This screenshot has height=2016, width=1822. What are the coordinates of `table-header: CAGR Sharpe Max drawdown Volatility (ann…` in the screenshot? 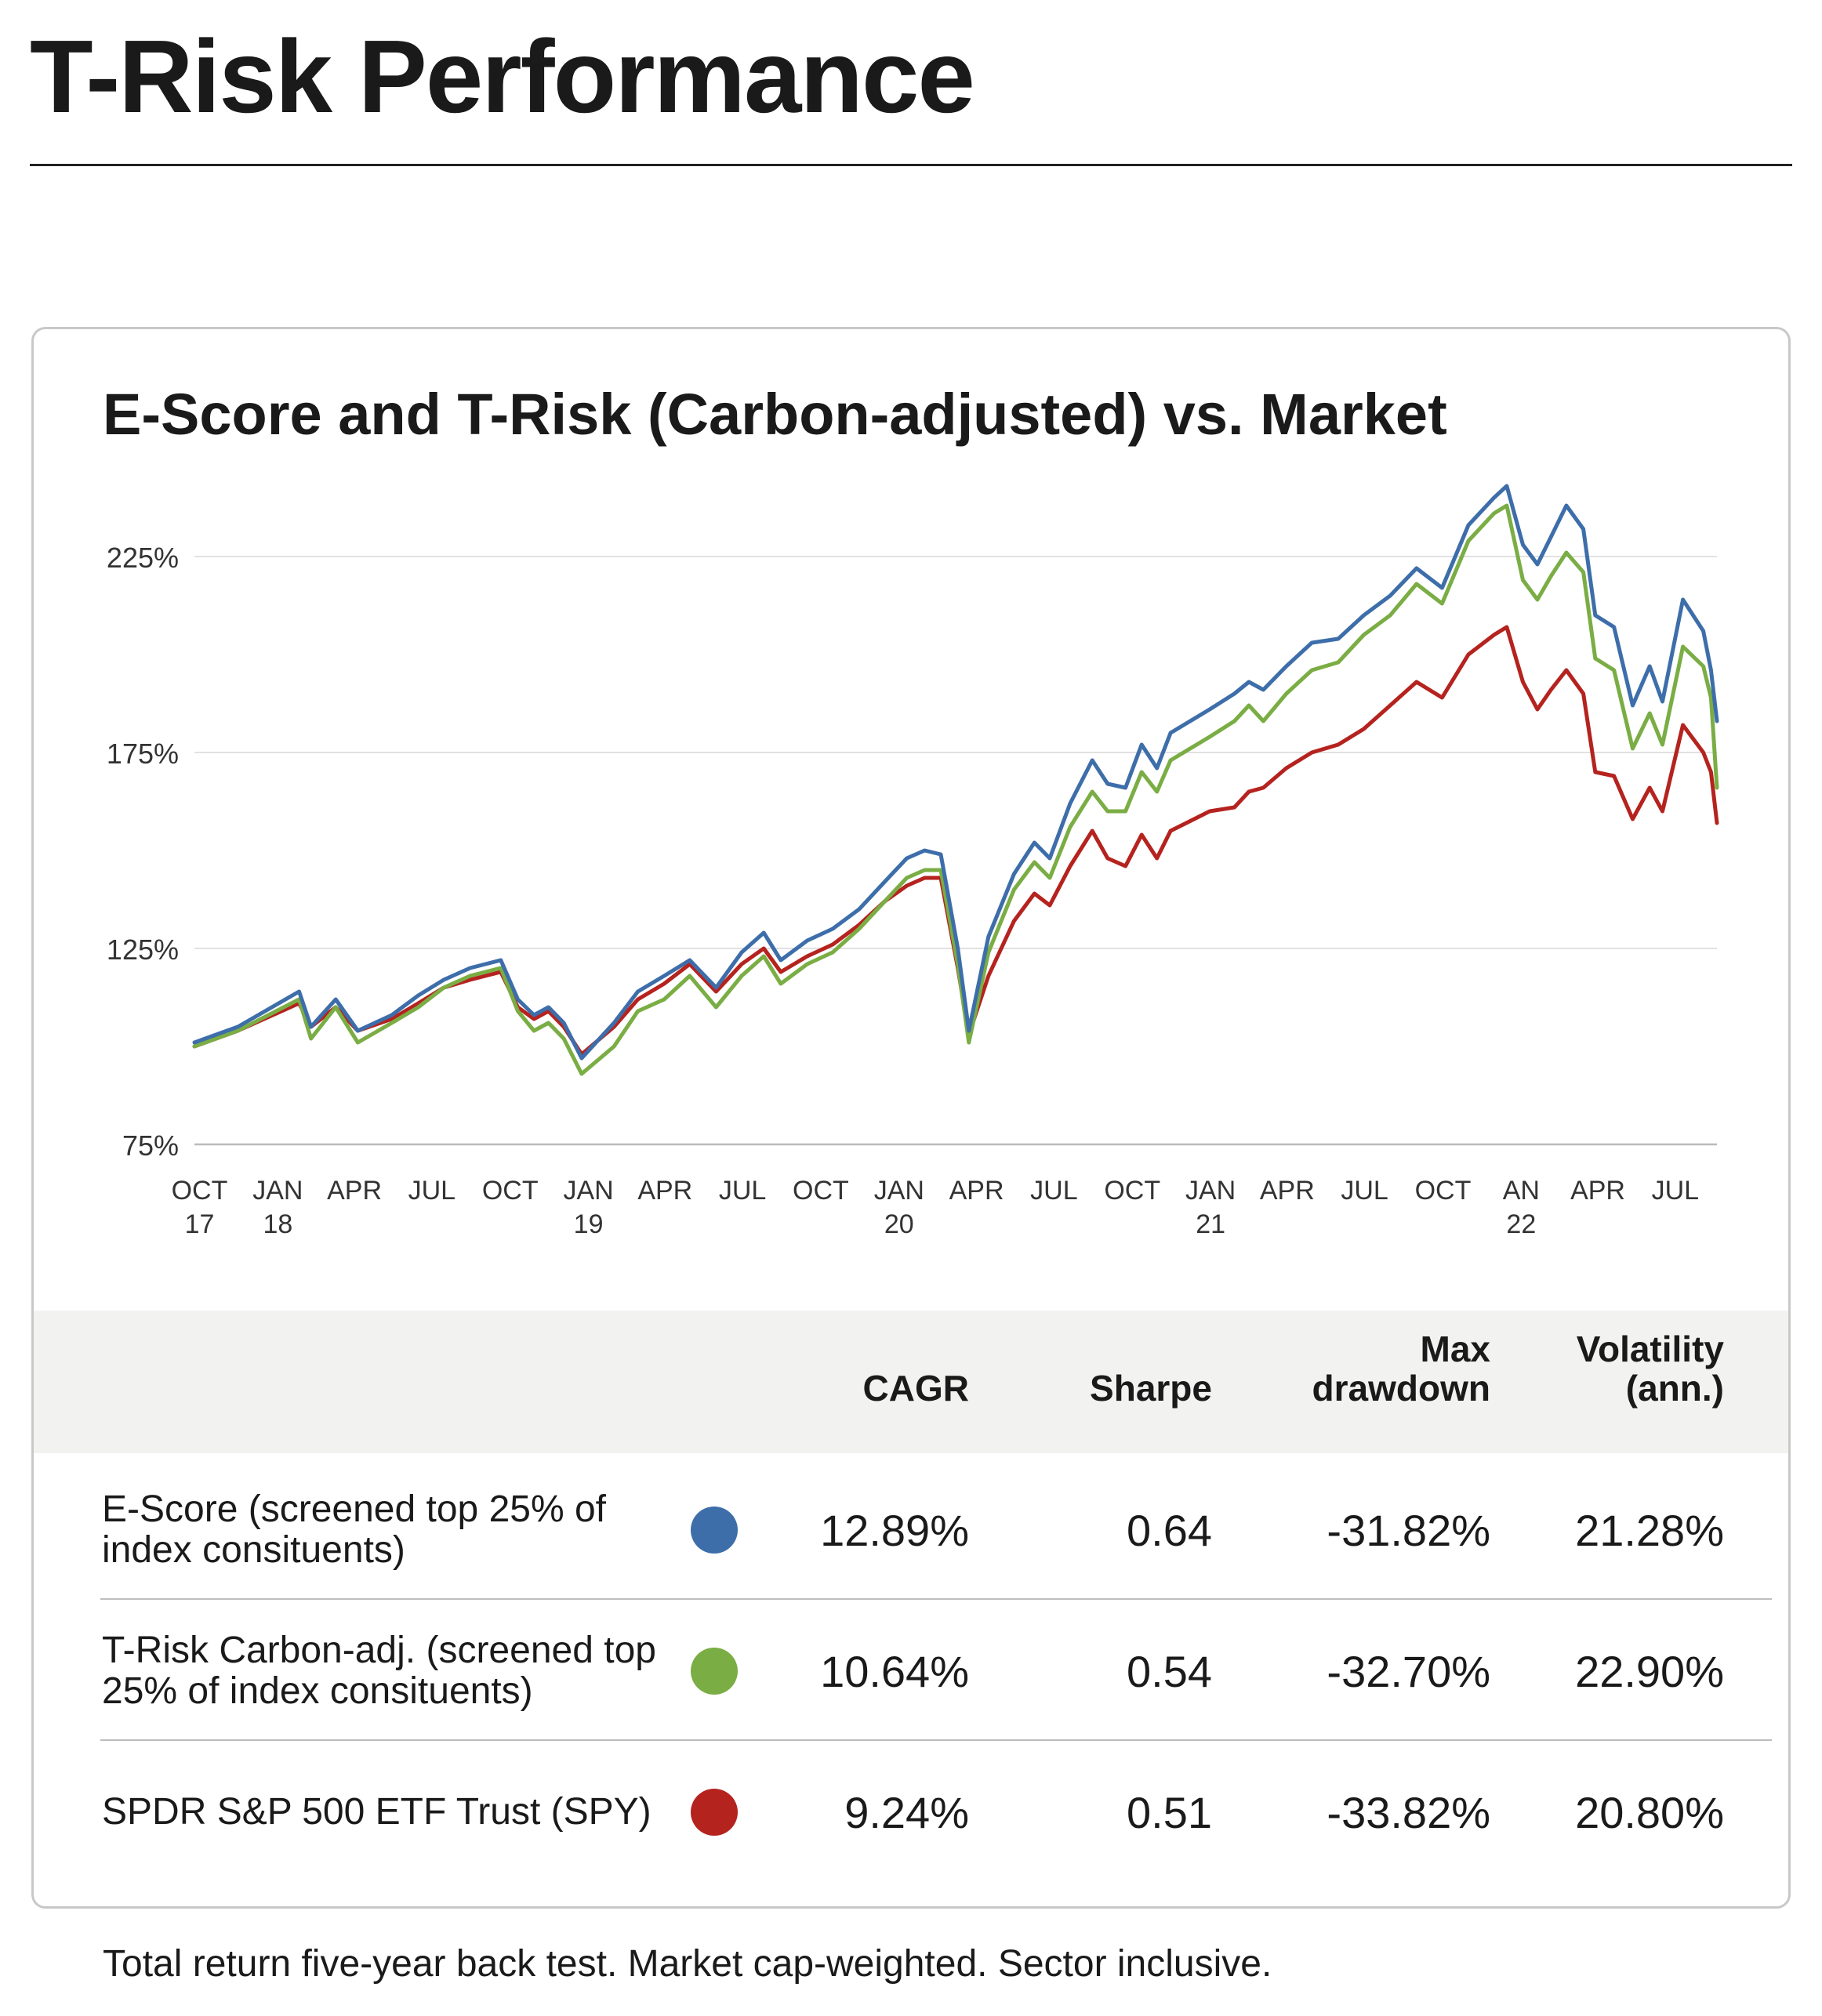 It's located at (911, 1382).